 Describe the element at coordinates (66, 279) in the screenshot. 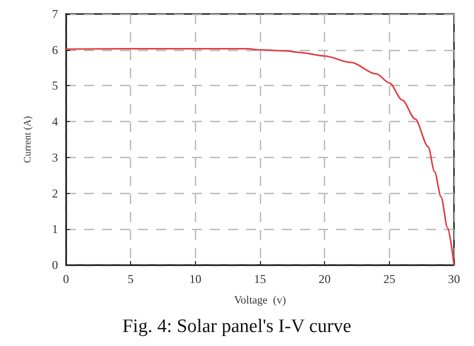

I see `x-tick-label: 0` at that location.